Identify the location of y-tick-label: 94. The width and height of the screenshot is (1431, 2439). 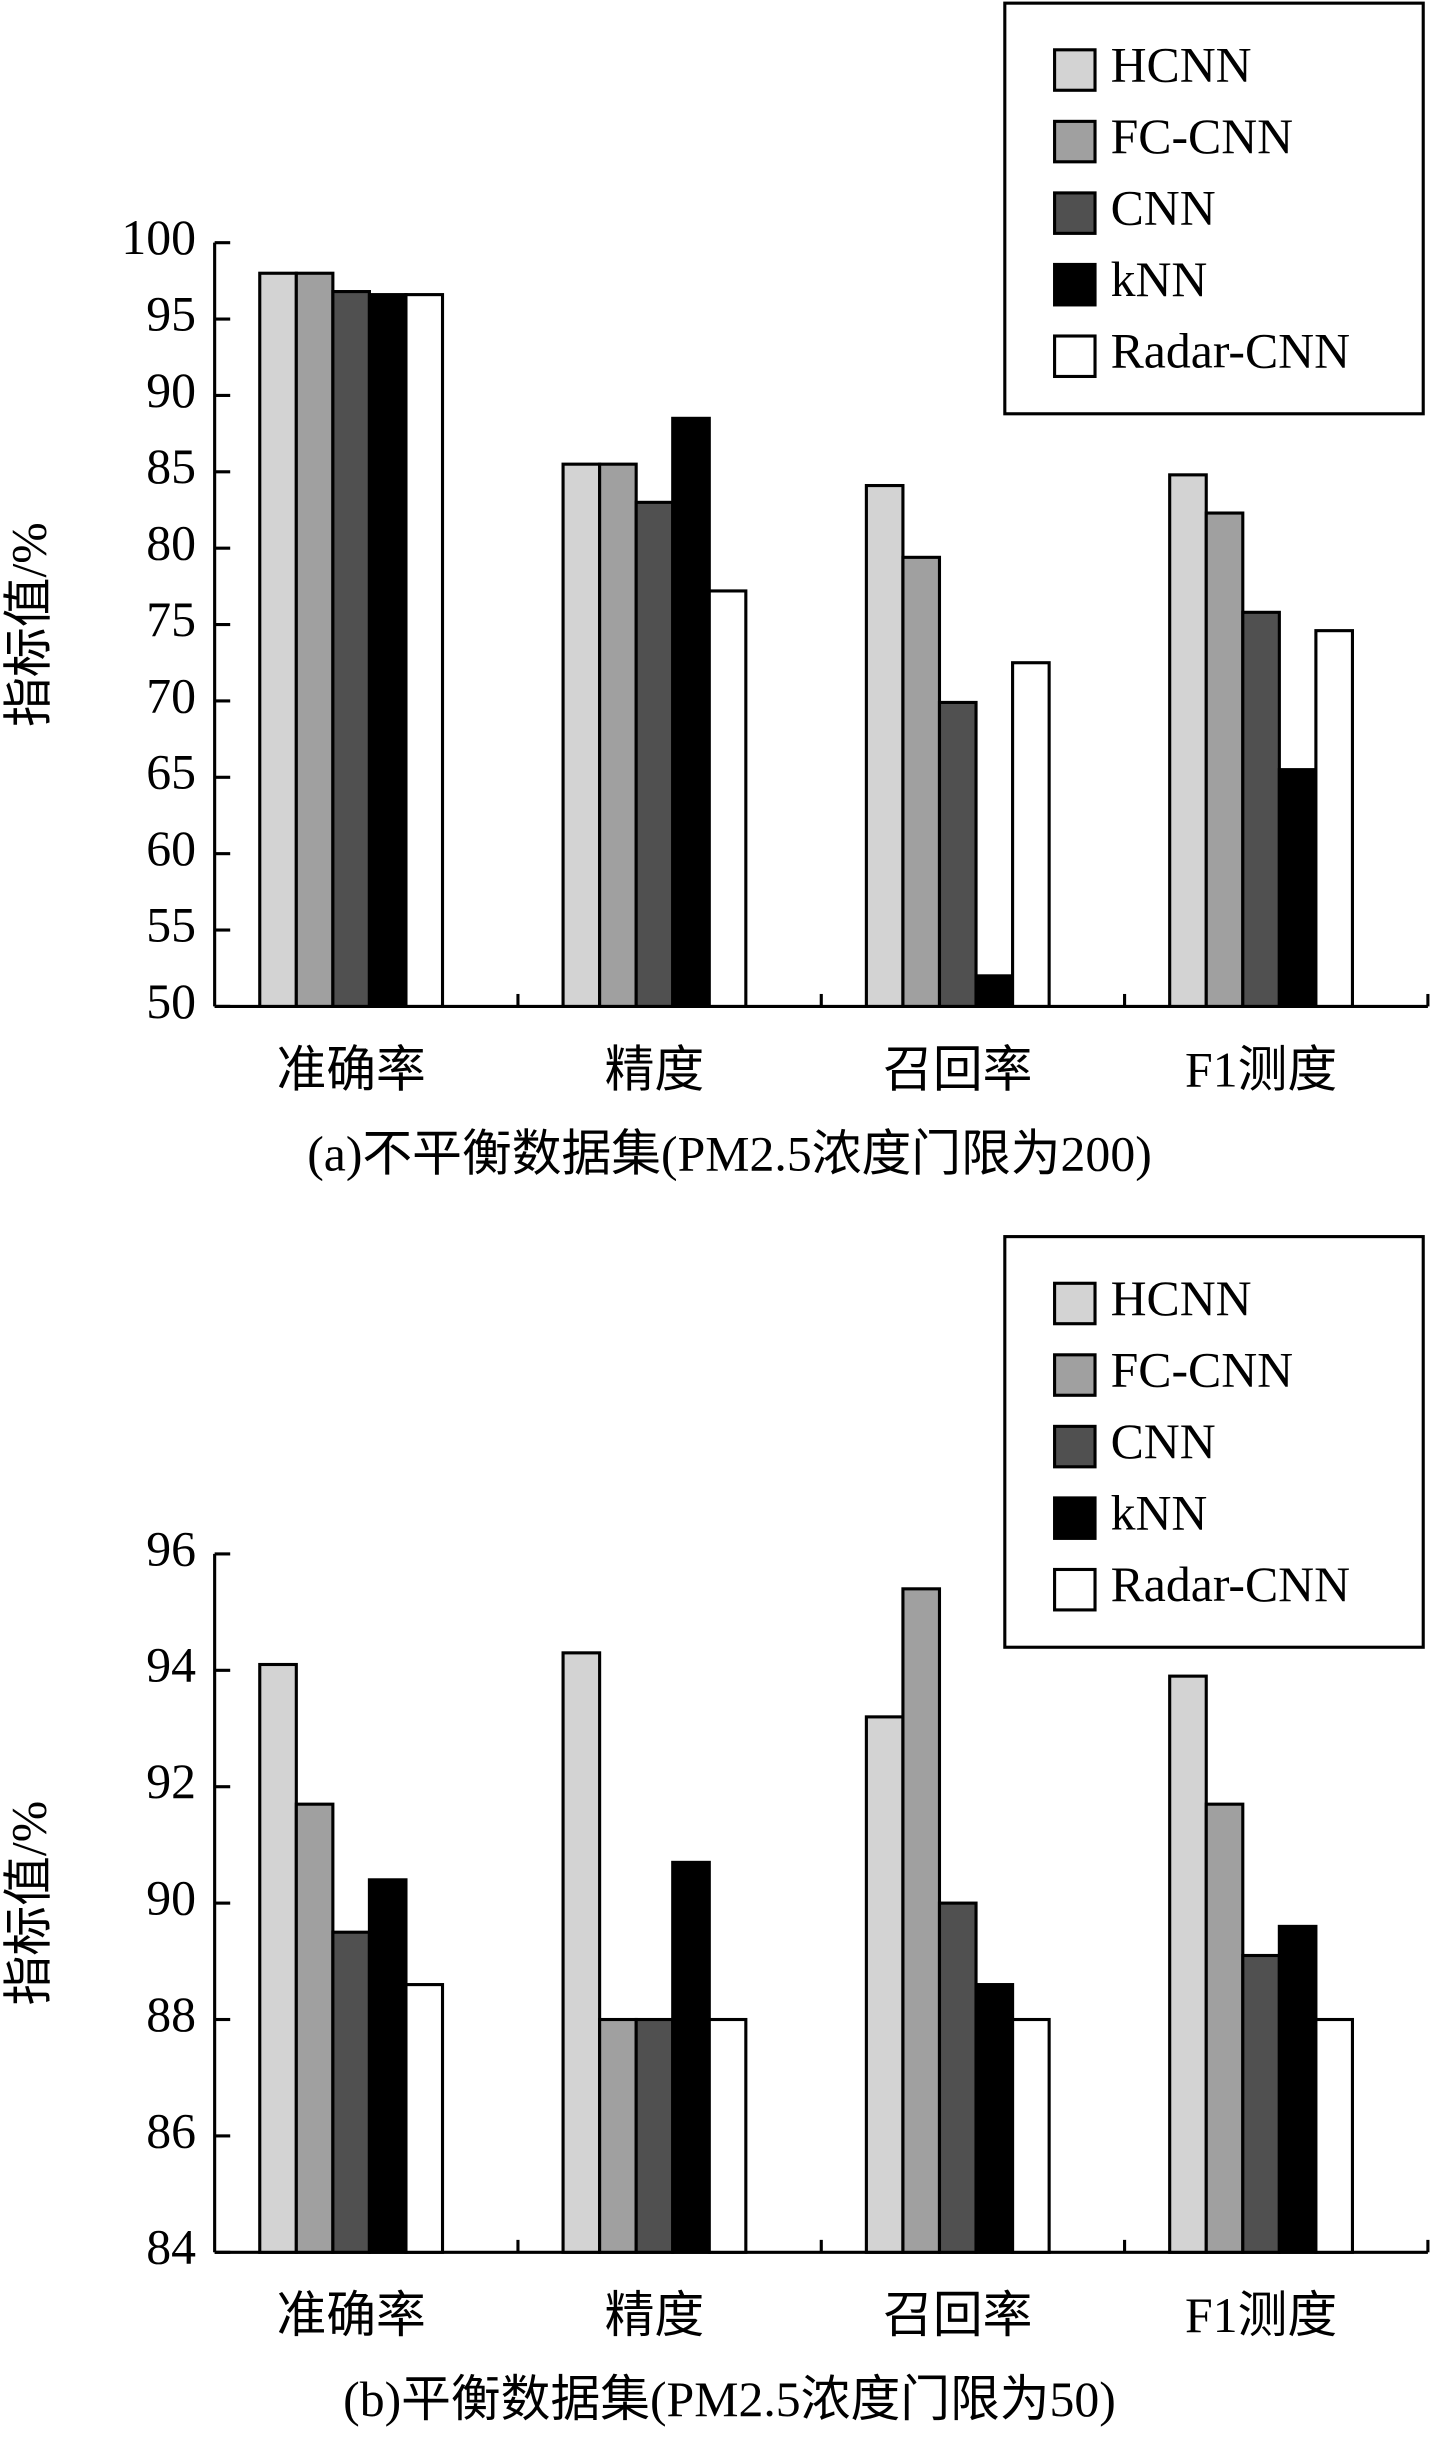
(171, 1665).